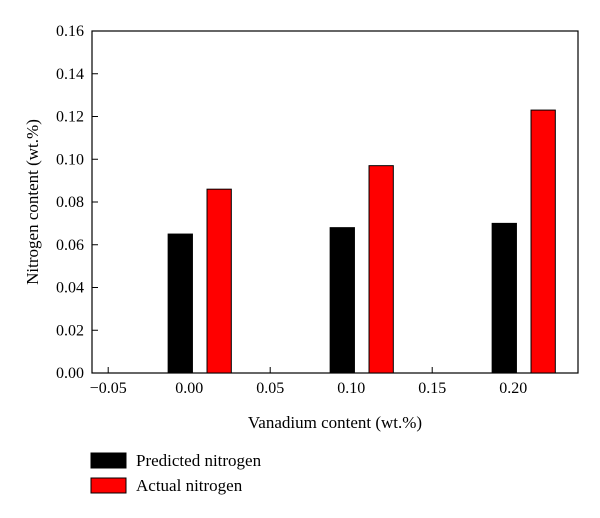 Image resolution: width=600 pixels, height=518 pixels. What do you see at coordinates (70, 159) in the screenshot?
I see `y-tick-label: 0.10` at bounding box center [70, 159].